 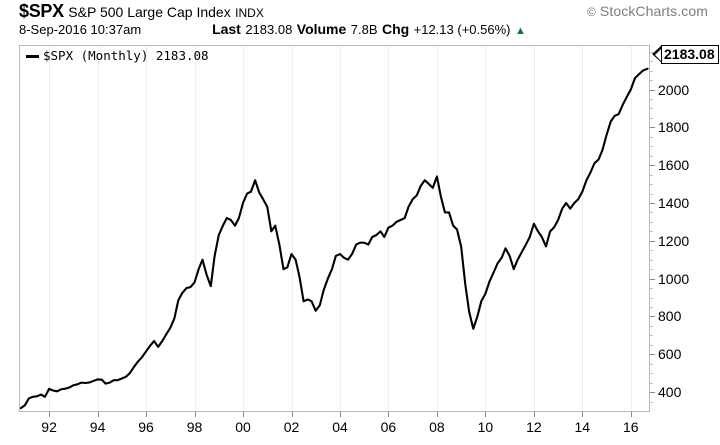 I want to click on x-axis-label-06: 06, so click(x=388, y=427).